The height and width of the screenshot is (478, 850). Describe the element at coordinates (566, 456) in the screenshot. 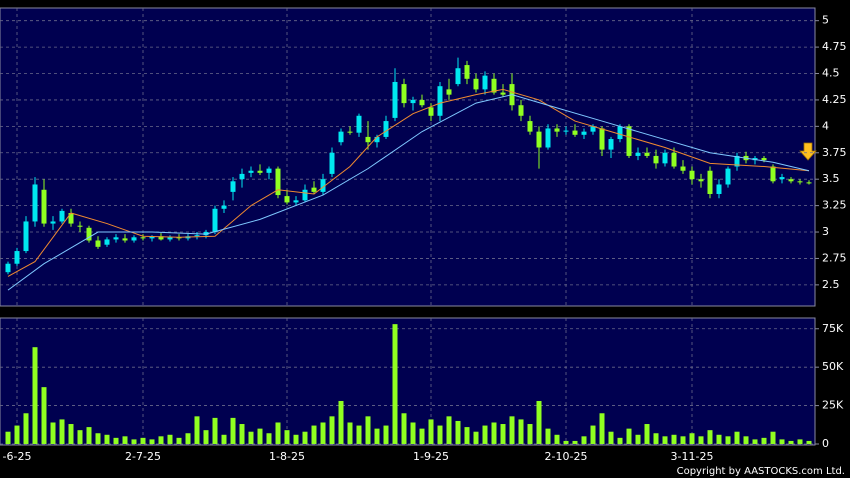

I see `x-tick-label: 2-10-25` at that location.